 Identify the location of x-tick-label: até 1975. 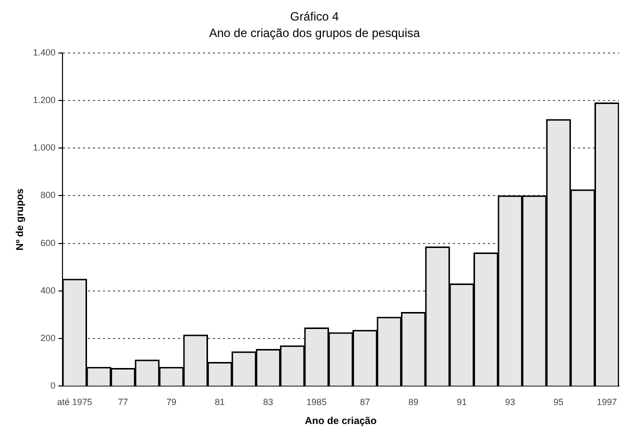
(74, 402).